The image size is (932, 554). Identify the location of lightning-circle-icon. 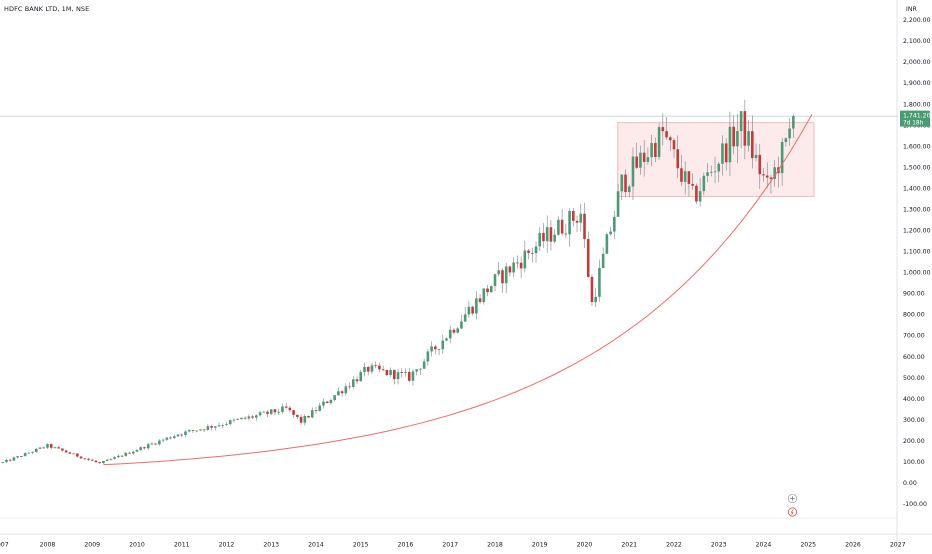
(792, 512).